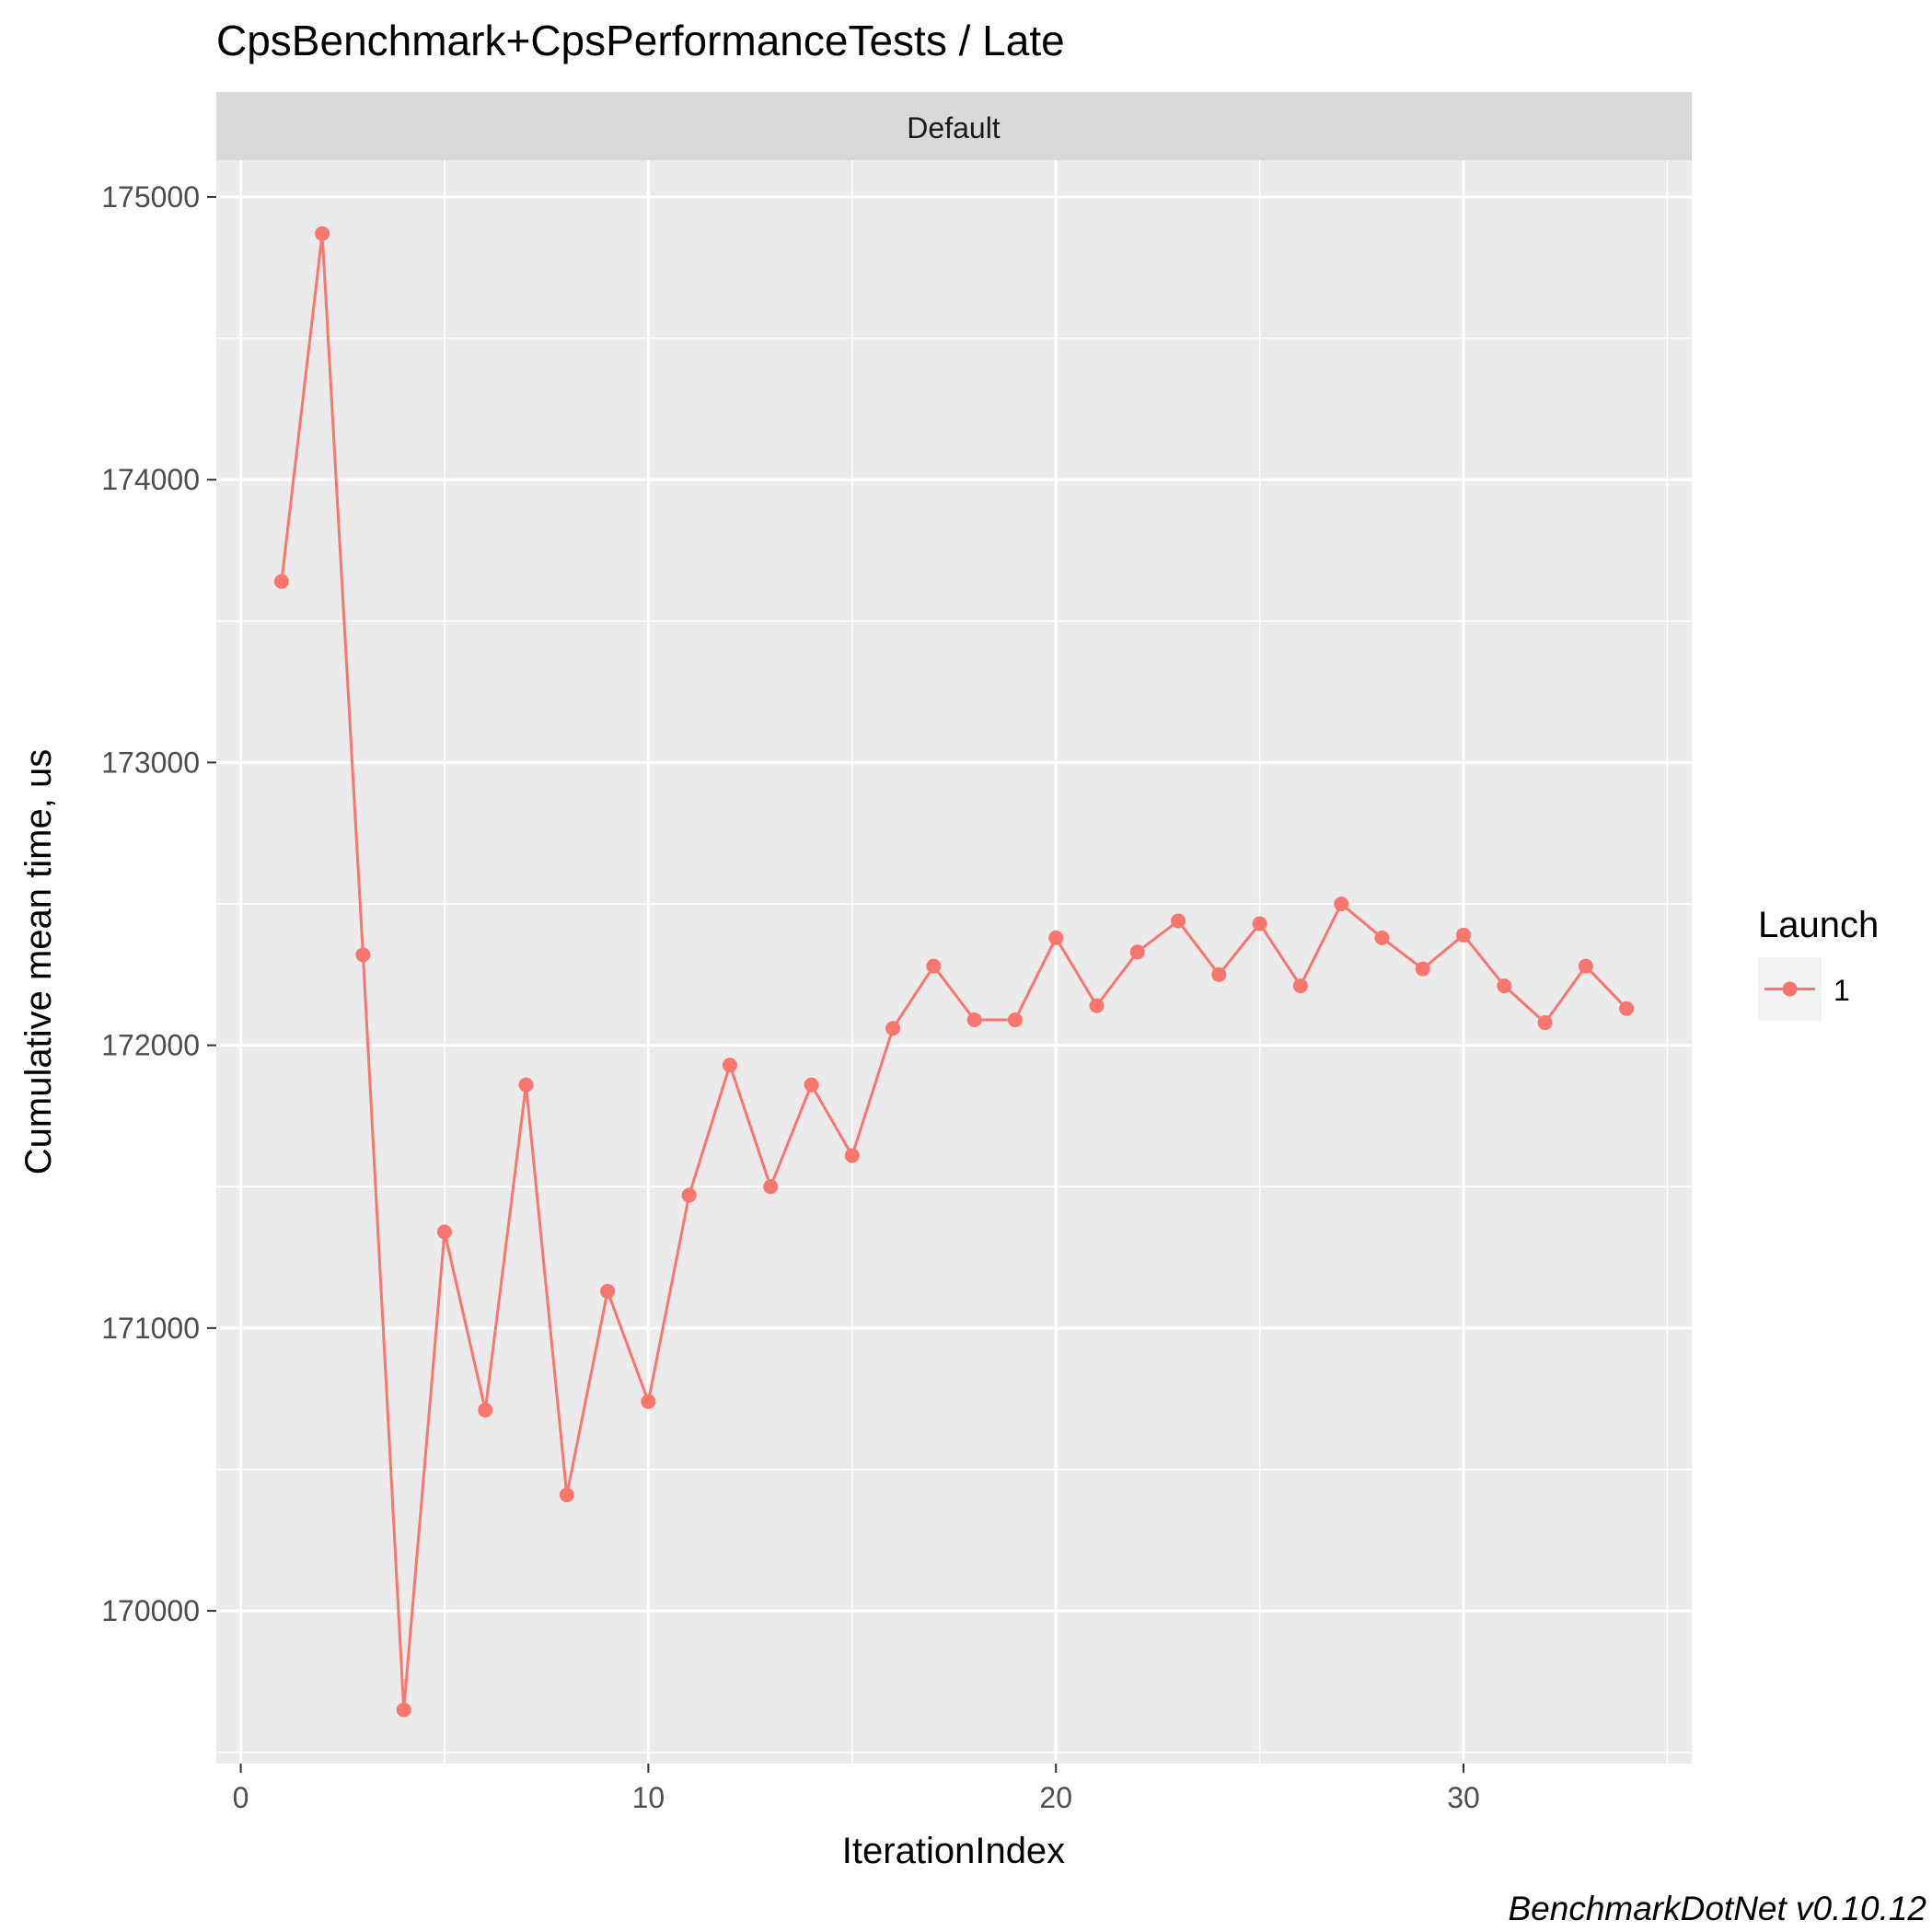 This screenshot has height=1932, width=1932. What do you see at coordinates (1819, 925) in the screenshot?
I see `legend-title: Launch` at bounding box center [1819, 925].